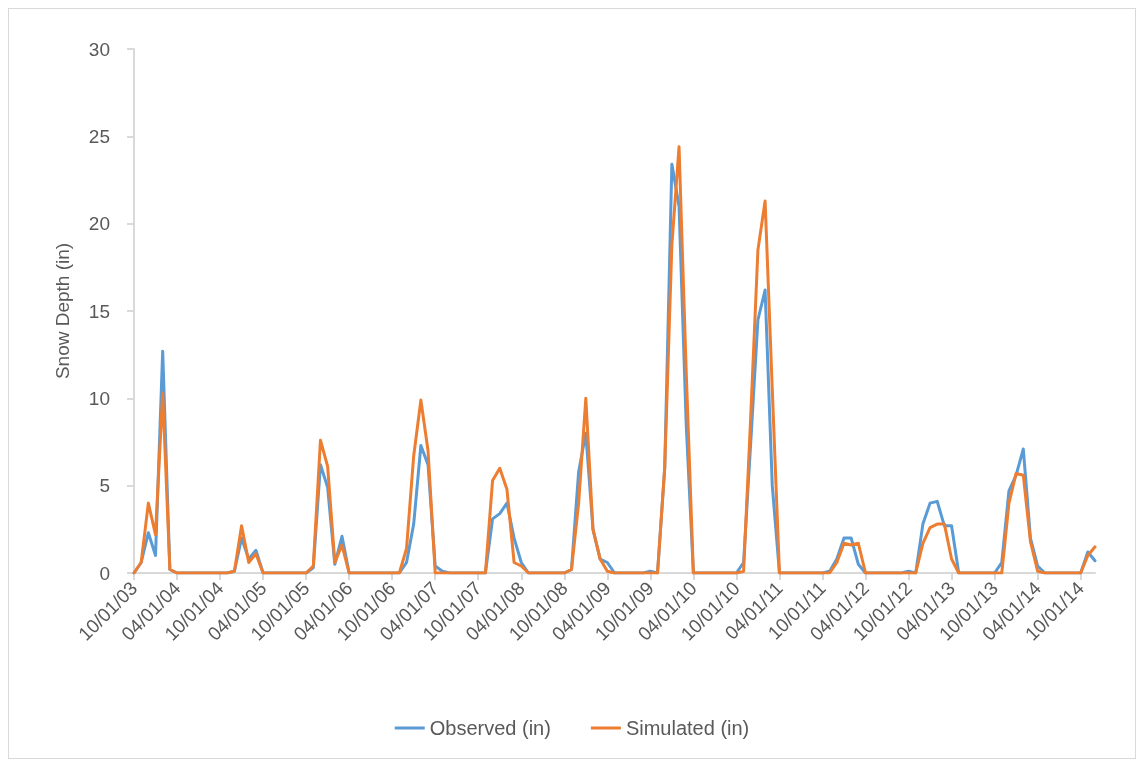  Describe the element at coordinates (62, 311) in the screenshot. I see `y-axis-title: Snow Depth (in)` at that location.